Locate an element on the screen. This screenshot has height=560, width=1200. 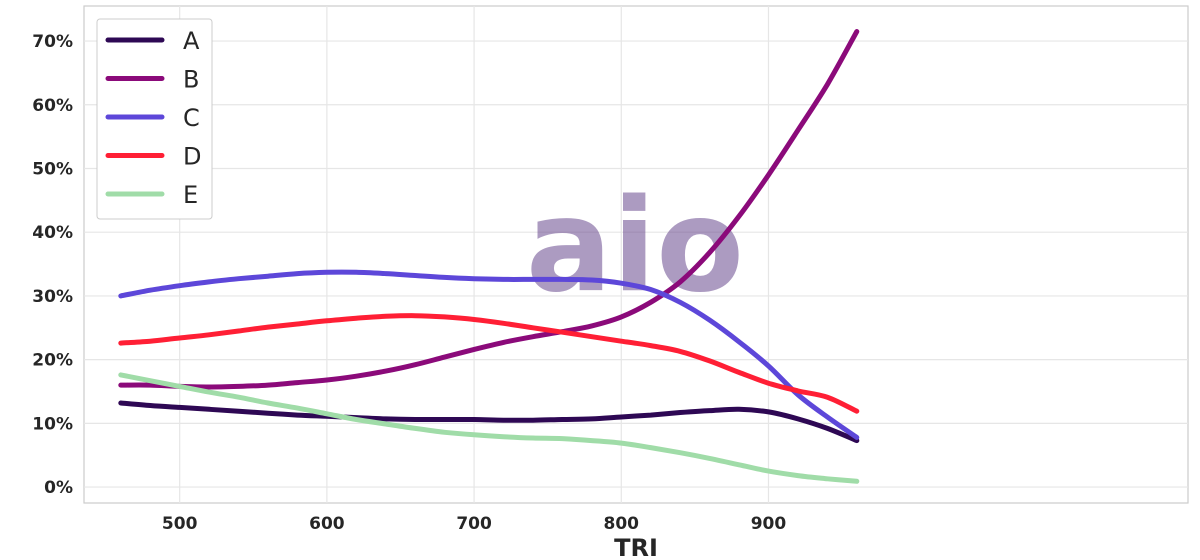
x-tick-label: 800 is located at coordinates (622, 524).